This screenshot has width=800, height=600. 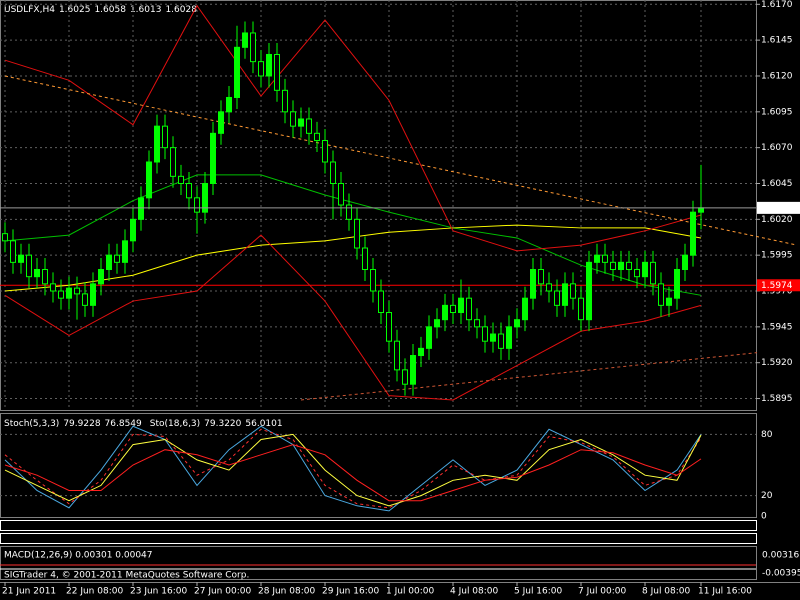 I want to click on stoch-name: Sto(18,6,3), so click(x=175, y=424).